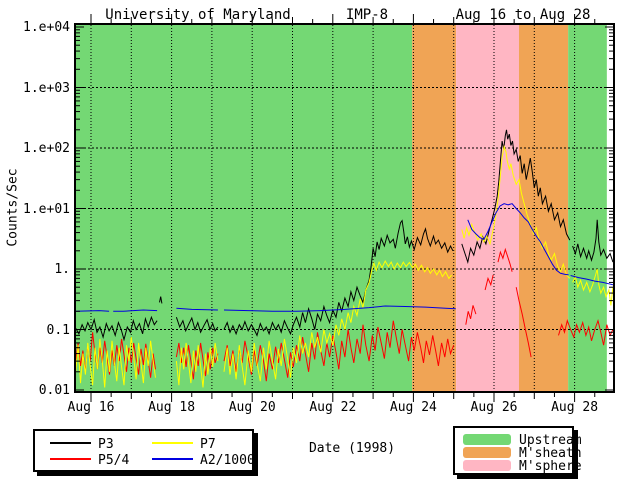 The width and height of the screenshot is (640, 480). I want to click on chart-title-daterange: Aug 16 to Aug 28, so click(523, 15).